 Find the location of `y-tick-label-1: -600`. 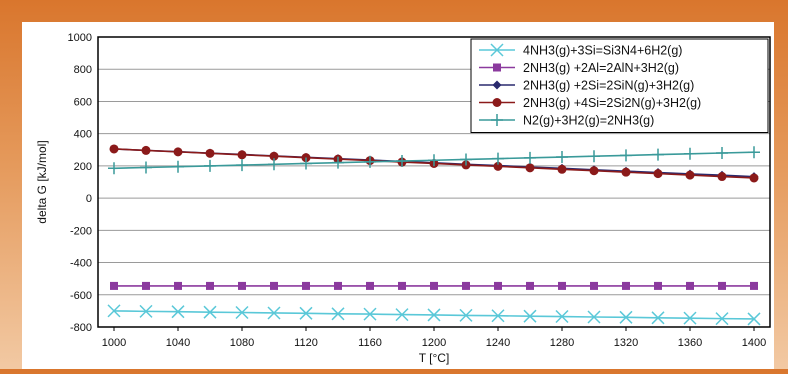

y-tick-label-1: -600 is located at coordinates (81, 296).